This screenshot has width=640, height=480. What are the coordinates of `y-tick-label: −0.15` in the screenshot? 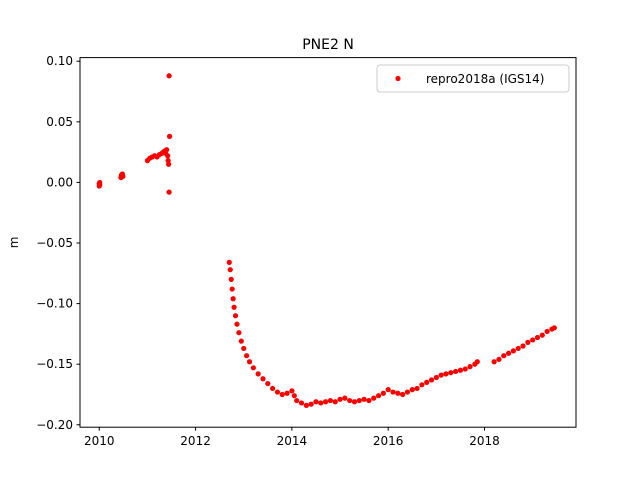 It's located at (54, 364).